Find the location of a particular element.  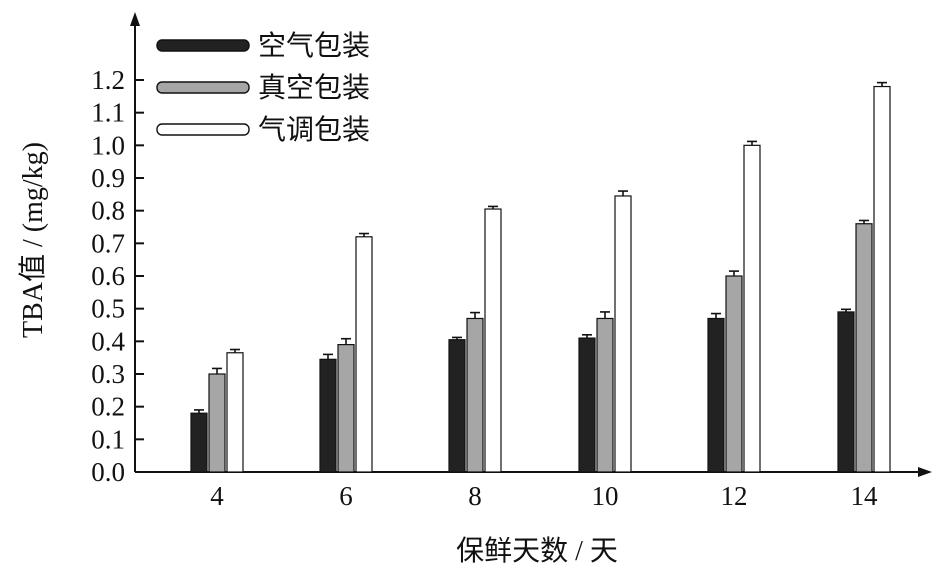

x-tick-label: 10 is located at coordinates (605, 496).